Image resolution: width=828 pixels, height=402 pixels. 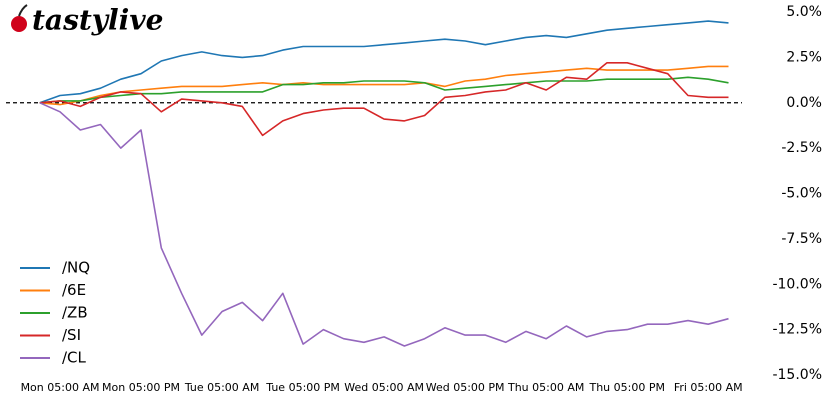 What do you see at coordinates (804, 12) in the screenshot?
I see `y-tick-label: 5.0%` at bounding box center [804, 12].